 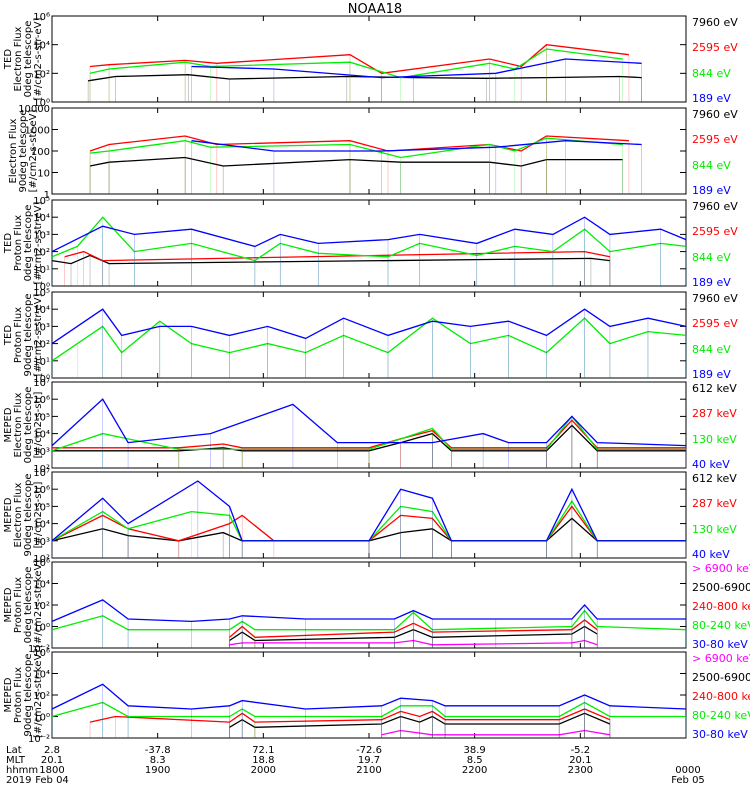 What do you see at coordinates (34, 109) in the screenshot?
I see `panel-1-ytick-label: 10000` at bounding box center [34, 109].